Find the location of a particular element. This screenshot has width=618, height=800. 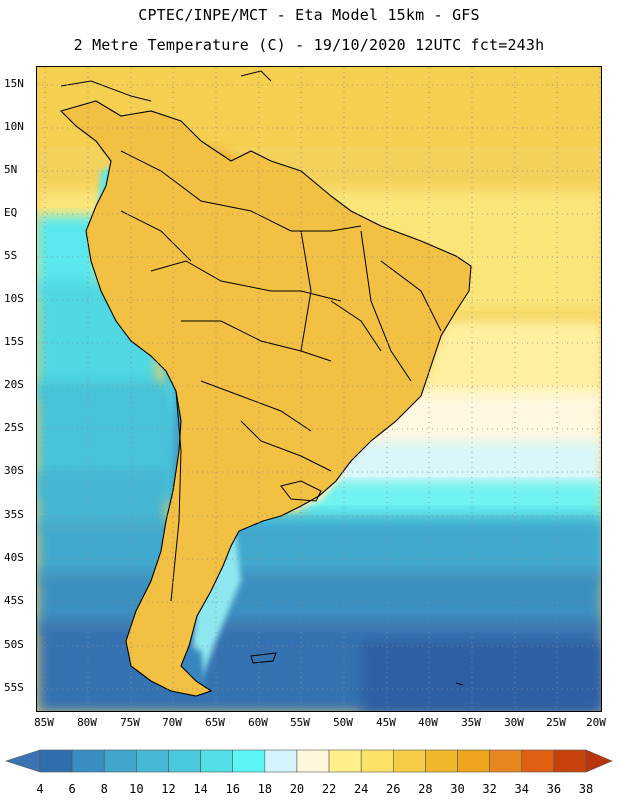

lon-label-25w: 25W is located at coordinates (556, 722).